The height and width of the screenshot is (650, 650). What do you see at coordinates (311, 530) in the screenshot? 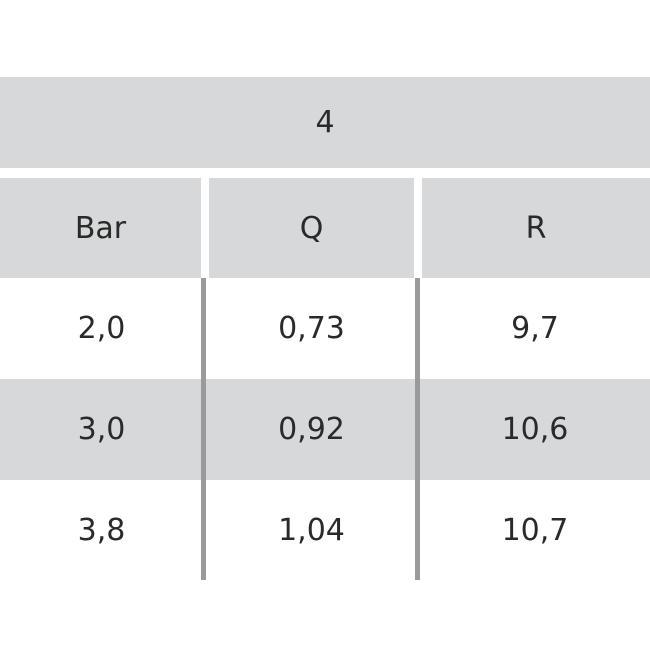
I see `cell-q: 1,04` at bounding box center [311, 530].